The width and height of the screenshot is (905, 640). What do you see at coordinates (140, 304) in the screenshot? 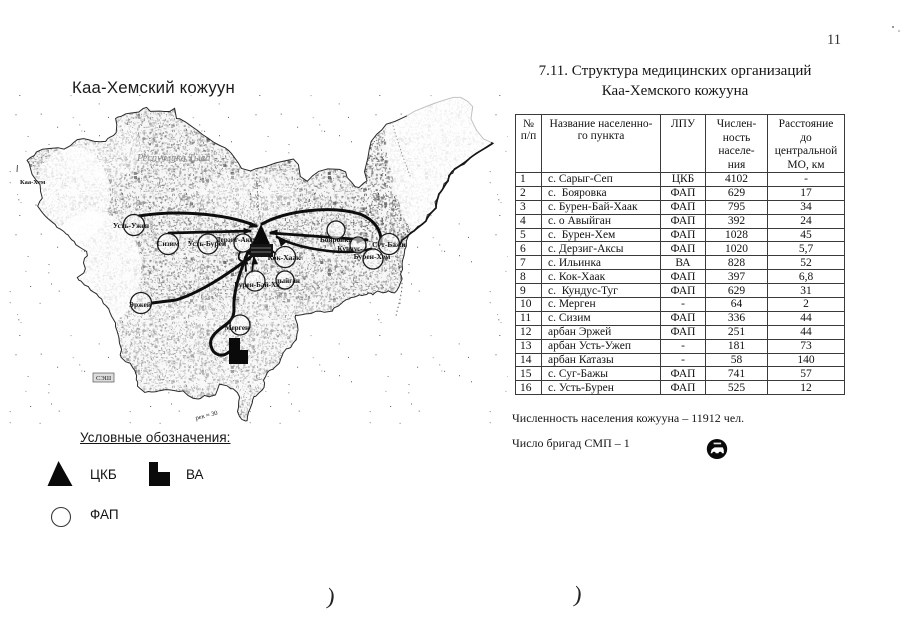
I see `svg-text: Эржей` at bounding box center [140, 304].